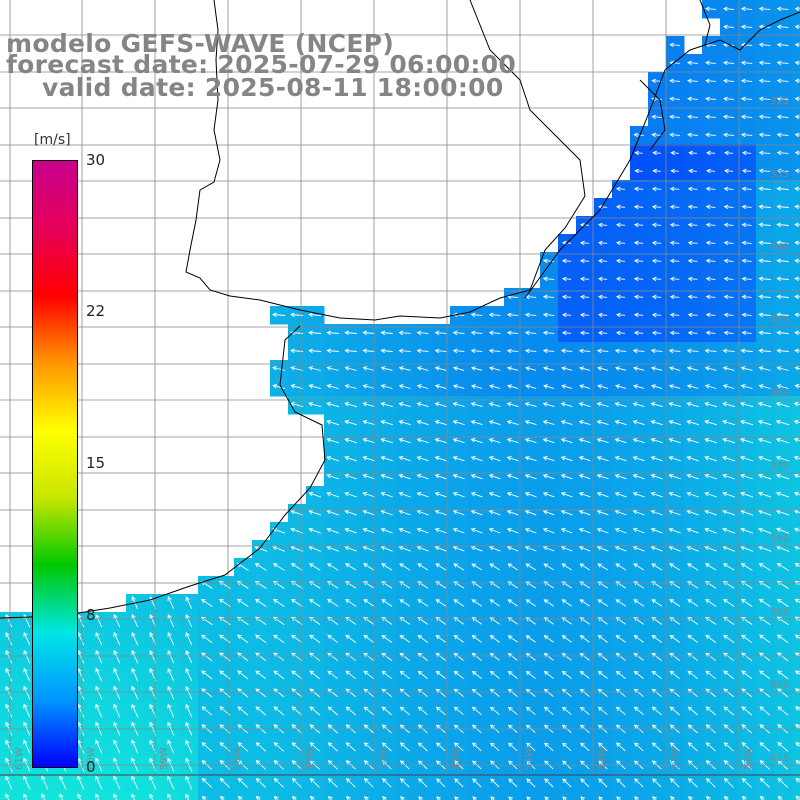 The image size is (800, 800). What do you see at coordinates (19, 758) in the screenshot?
I see `longitude-label: 61W` at bounding box center [19, 758].